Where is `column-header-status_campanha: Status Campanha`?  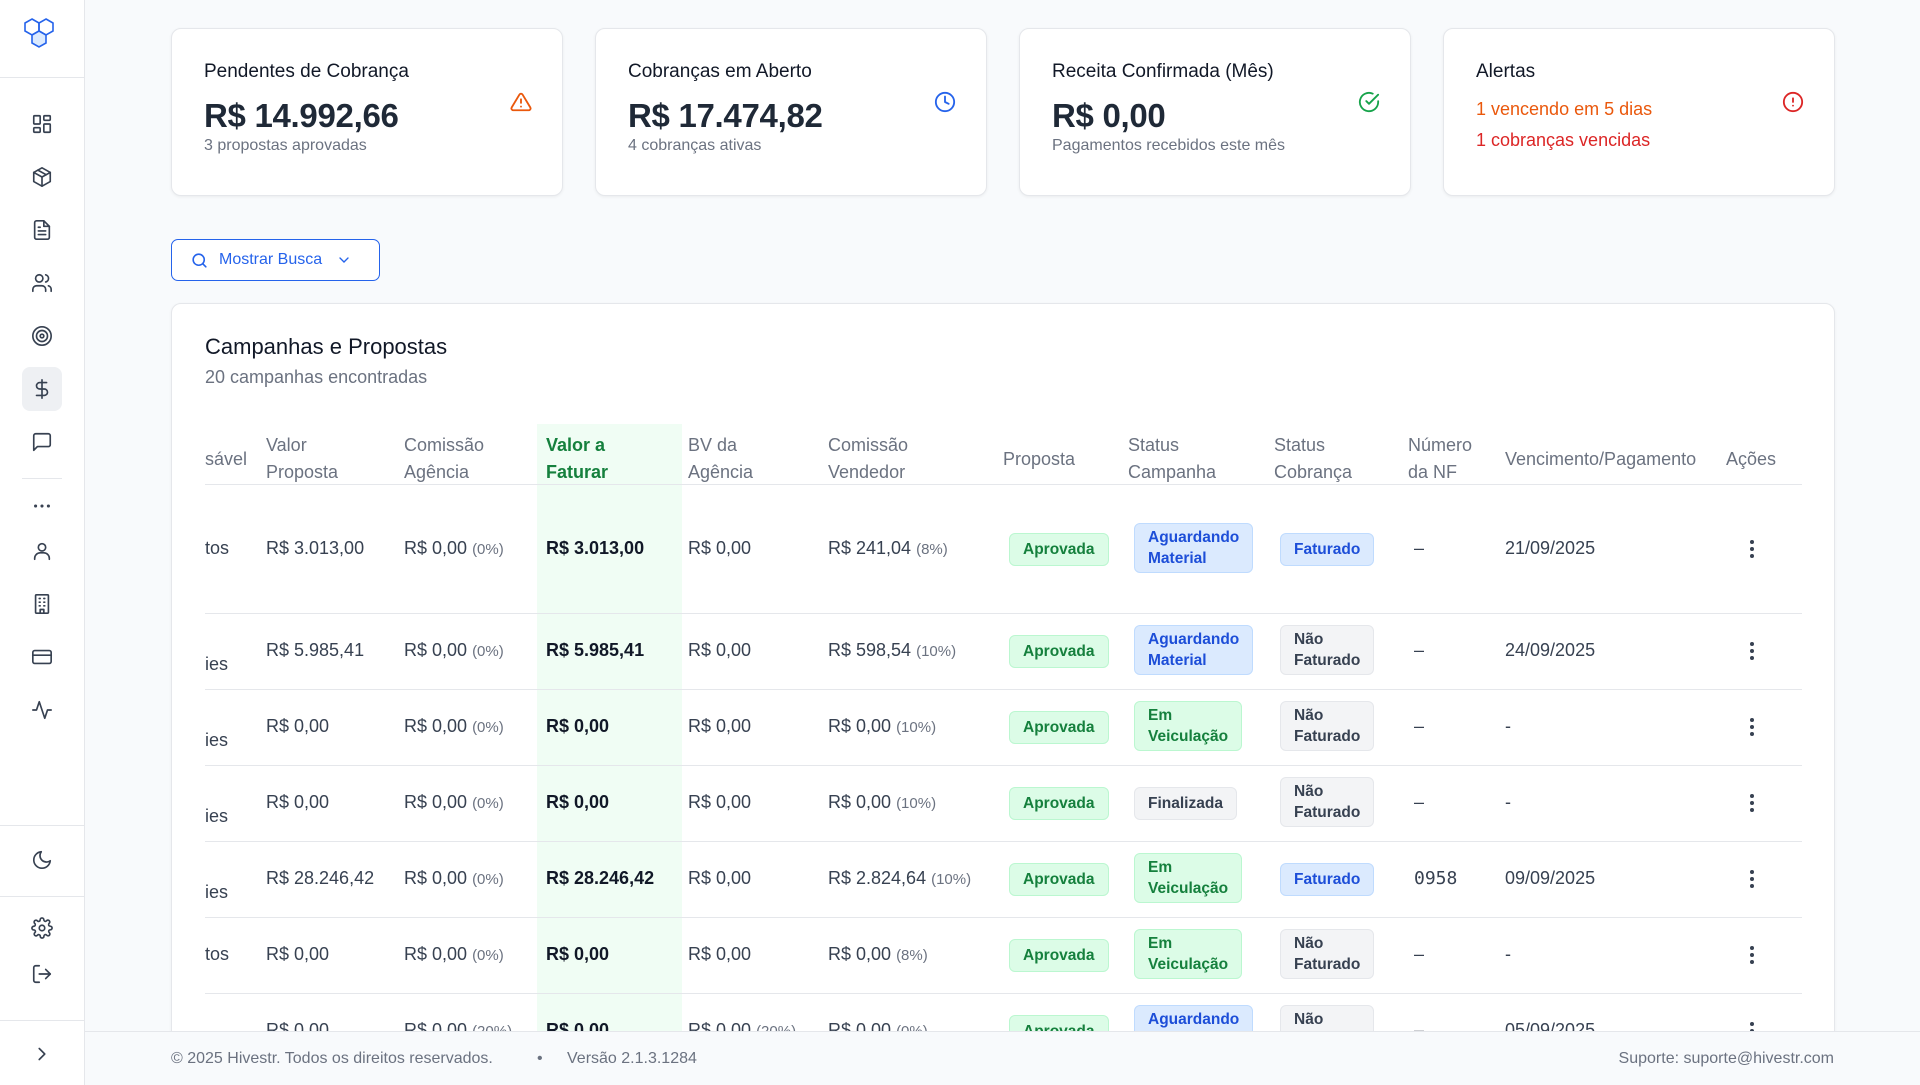 column-header-status_campanha: Status Campanha is located at coordinates (1172, 459).